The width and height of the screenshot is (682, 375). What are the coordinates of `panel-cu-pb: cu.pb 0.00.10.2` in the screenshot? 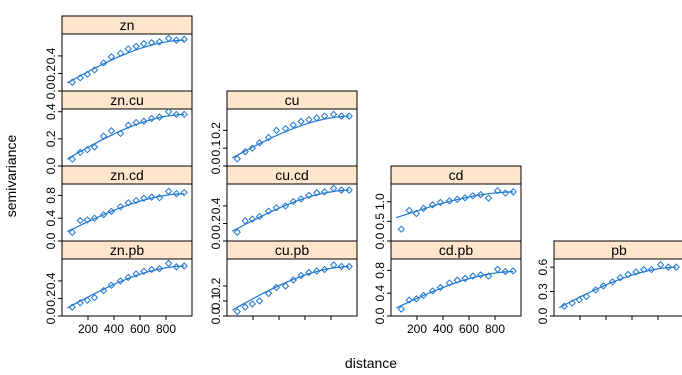 It's located at (283, 282).